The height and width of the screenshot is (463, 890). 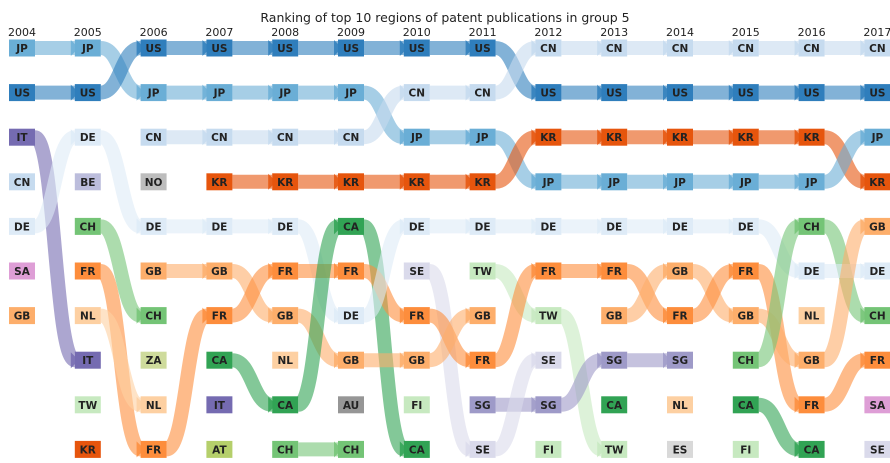 What do you see at coordinates (548, 182) in the screenshot?
I see `node-JP-2012: JP` at bounding box center [548, 182].